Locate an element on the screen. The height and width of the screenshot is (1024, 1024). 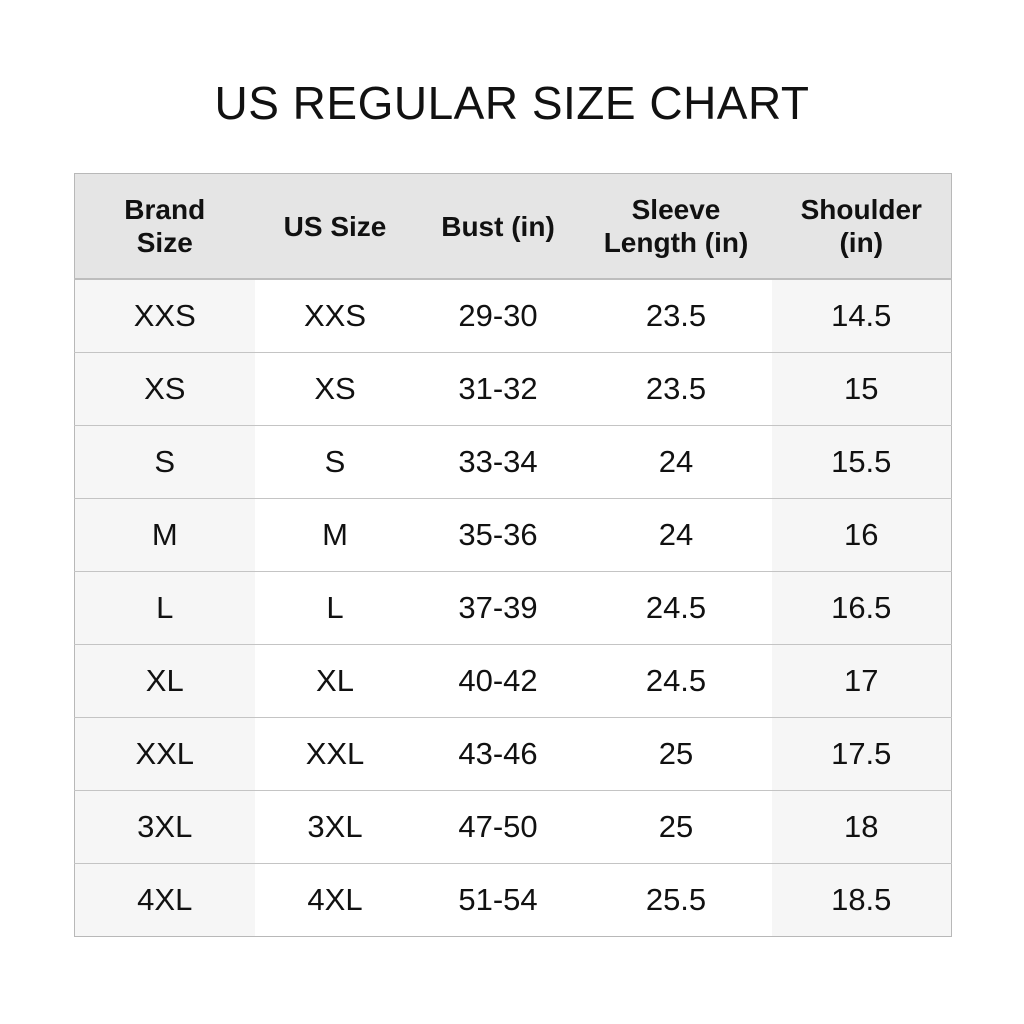
table-cell: 14.5 is located at coordinates (861, 316).